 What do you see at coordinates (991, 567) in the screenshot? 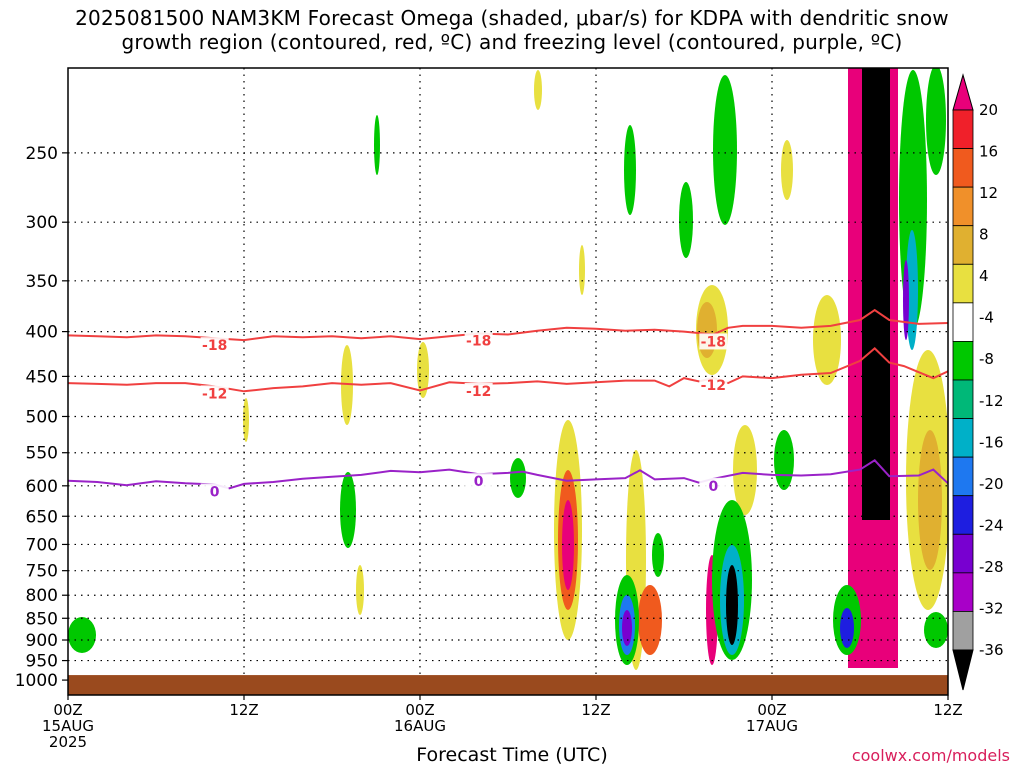
I see `colorbar-label: -28` at bounding box center [991, 567].